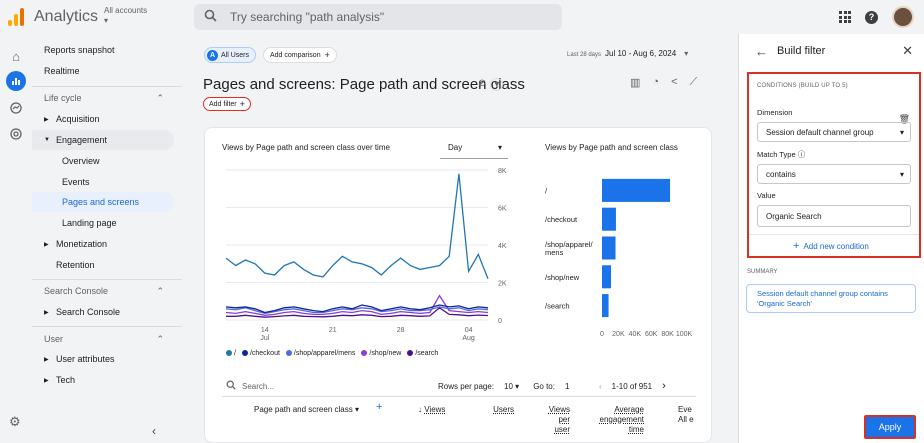  Describe the element at coordinates (16, 56) in the screenshot. I see `home-icon: ⌂` at that location.